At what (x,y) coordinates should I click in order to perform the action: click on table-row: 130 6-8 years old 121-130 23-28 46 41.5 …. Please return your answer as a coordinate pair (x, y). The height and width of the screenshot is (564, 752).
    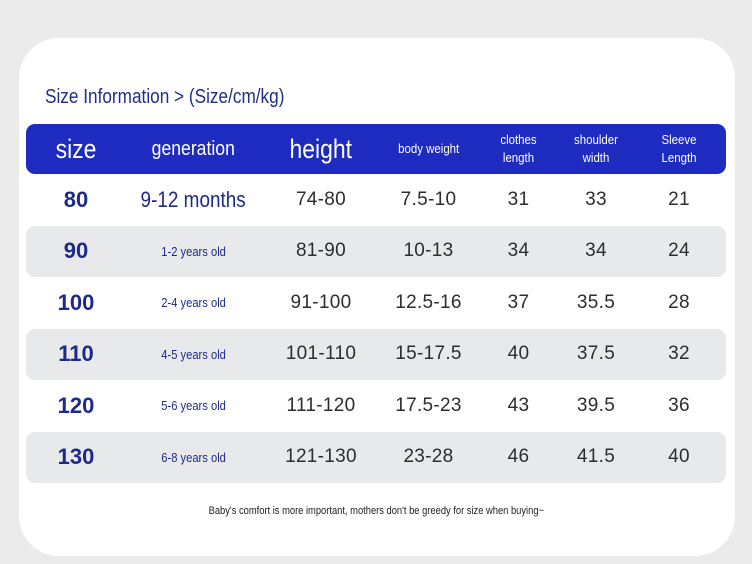
    Looking at the image, I should click on (376, 457).